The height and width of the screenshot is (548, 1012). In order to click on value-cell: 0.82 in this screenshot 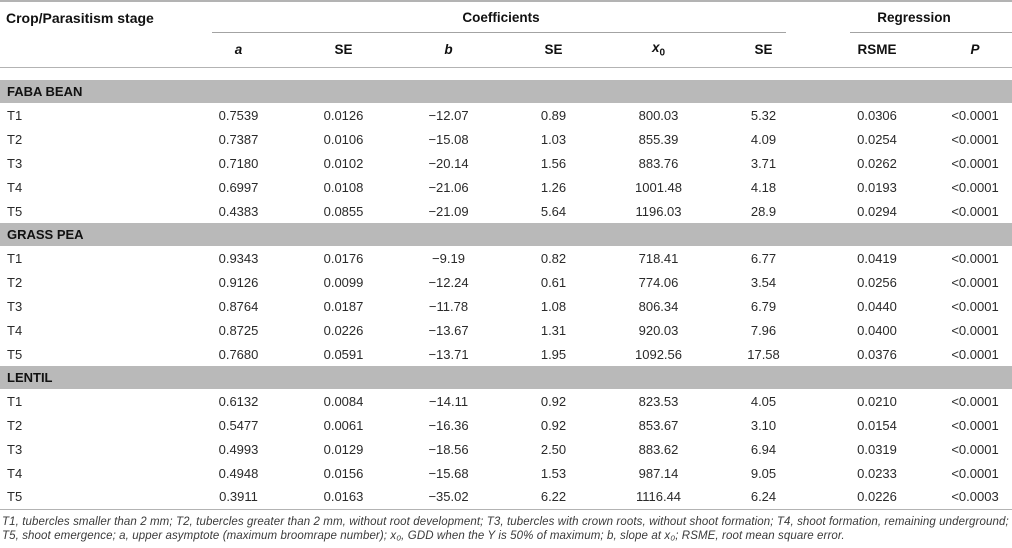, I will do `click(553, 258)`.